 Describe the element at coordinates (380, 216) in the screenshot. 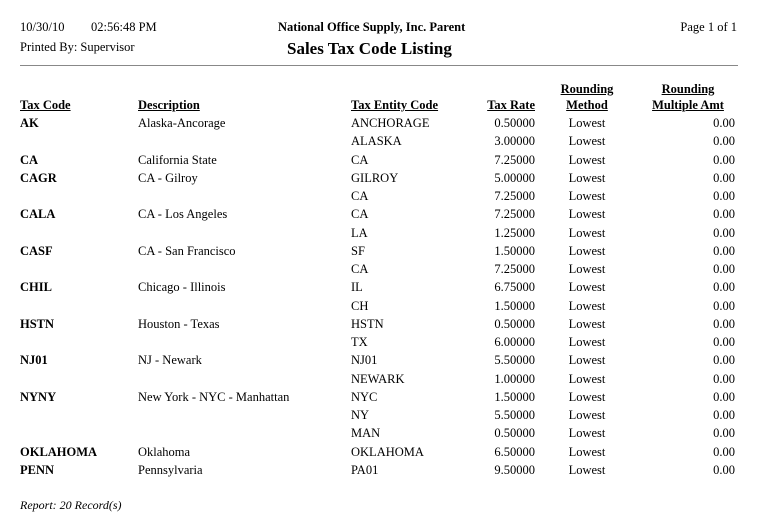

I see `table-row: CALA CA - Los Angeles CA 7.25000 Lowest 0.00` at that location.